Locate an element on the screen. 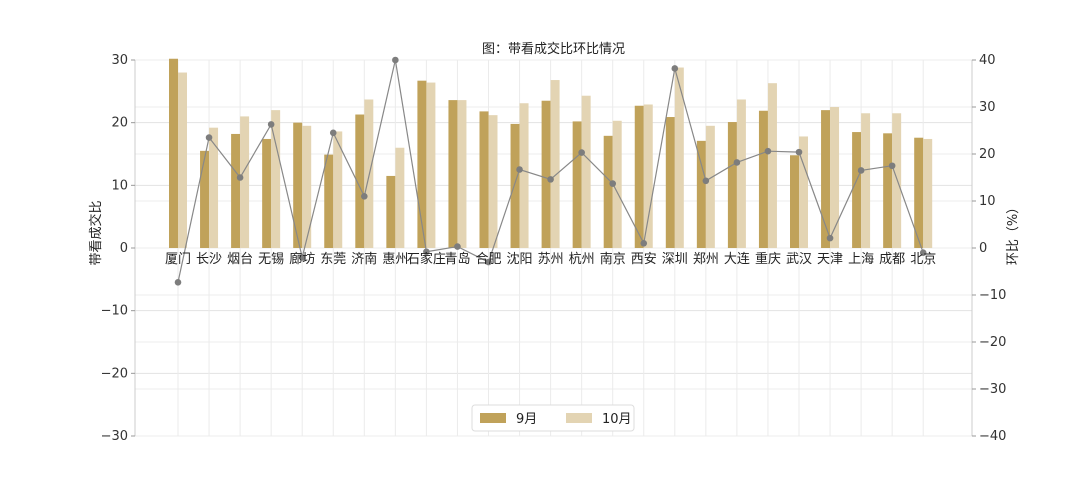 The height and width of the screenshot is (491, 1080). category-label: 厦门 is located at coordinates (178, 259).